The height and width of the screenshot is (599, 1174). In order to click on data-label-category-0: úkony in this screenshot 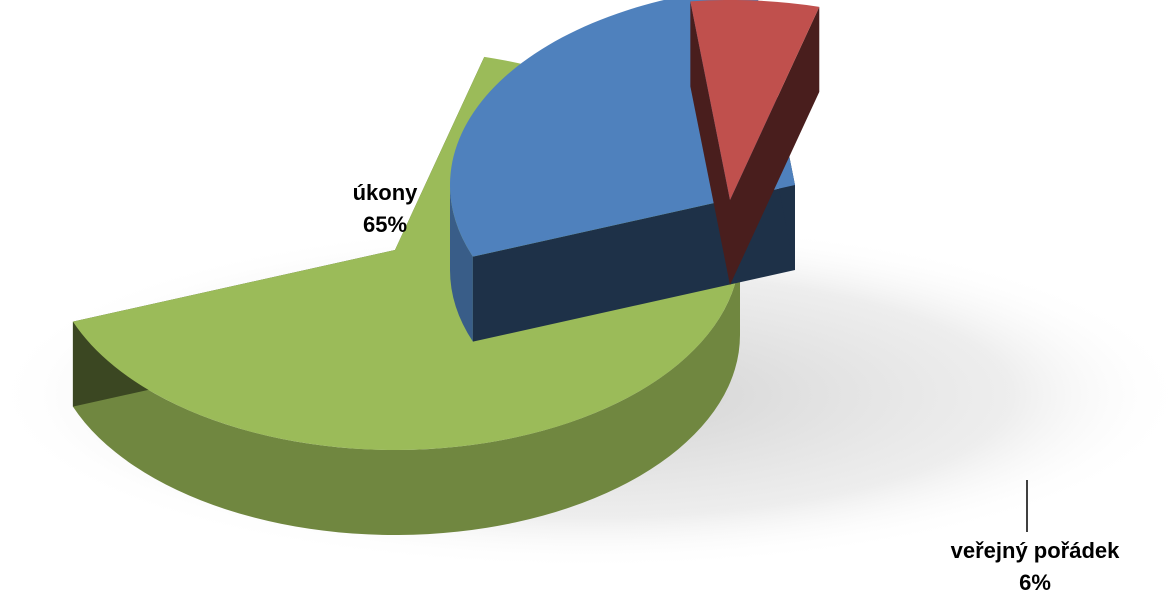, I will do `click(386, 192)`.